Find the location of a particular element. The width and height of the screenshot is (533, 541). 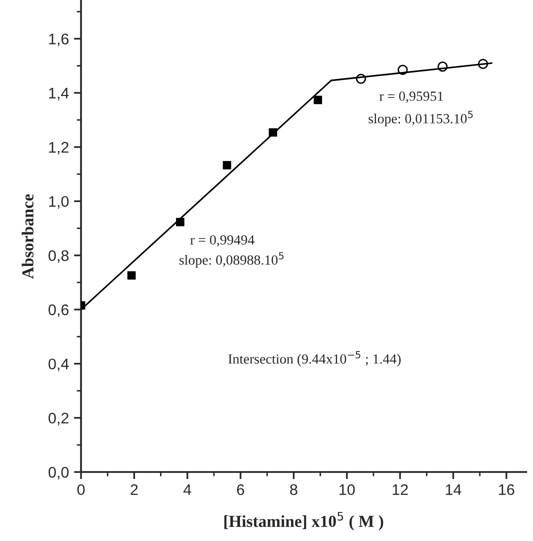

annotation: r = 0,95951 is located at coordinates (411, 97).